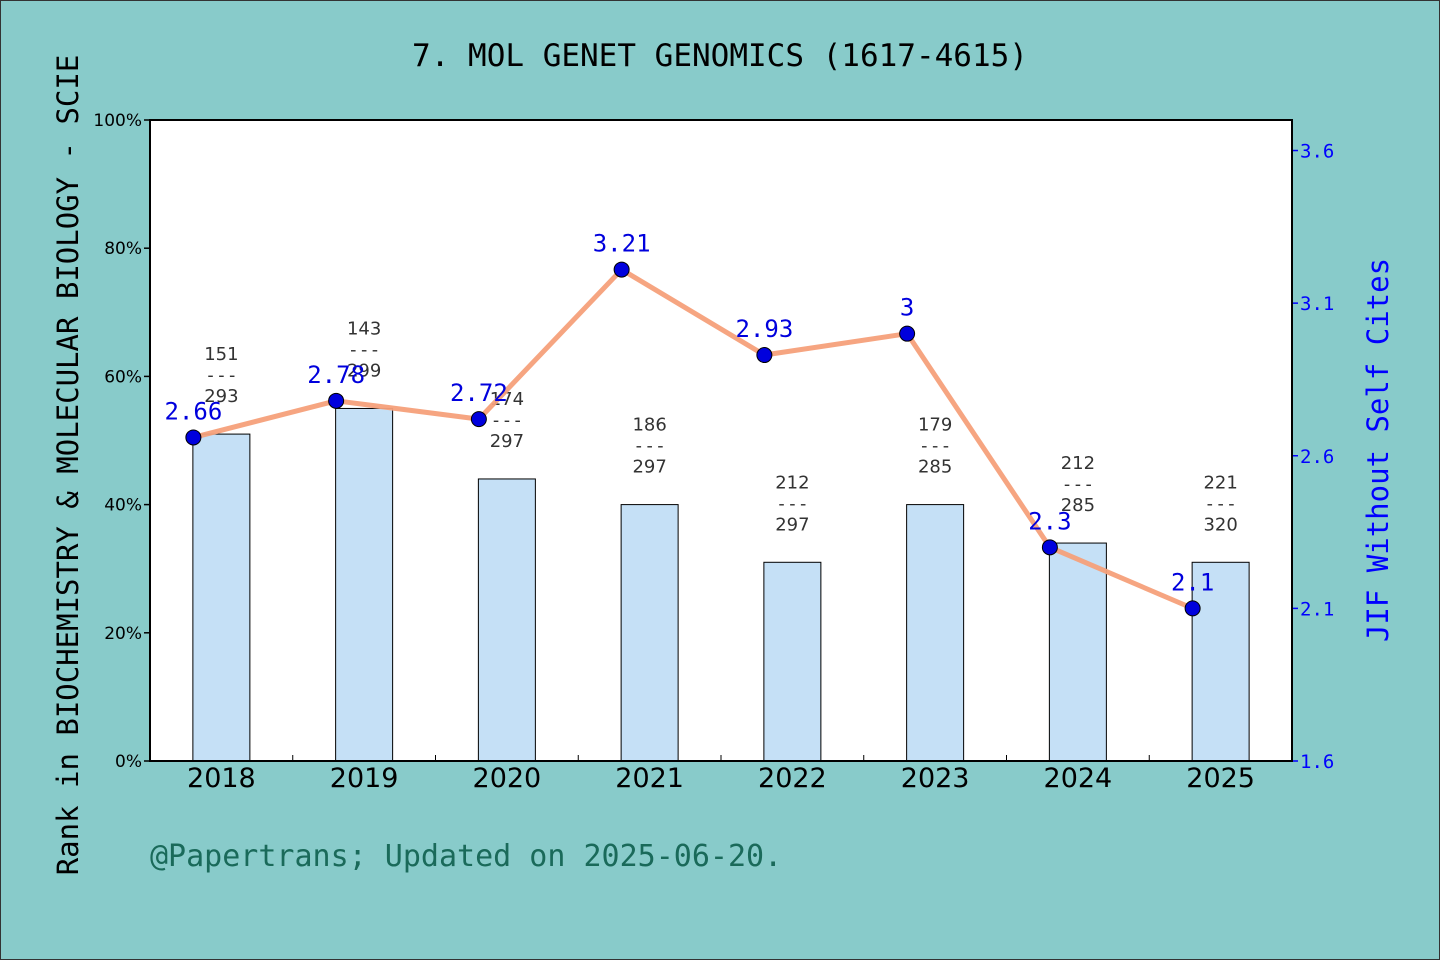 This screenshot has width=1440, height=960. I want to click on x-tick-label: 2020, so click(507, 778).